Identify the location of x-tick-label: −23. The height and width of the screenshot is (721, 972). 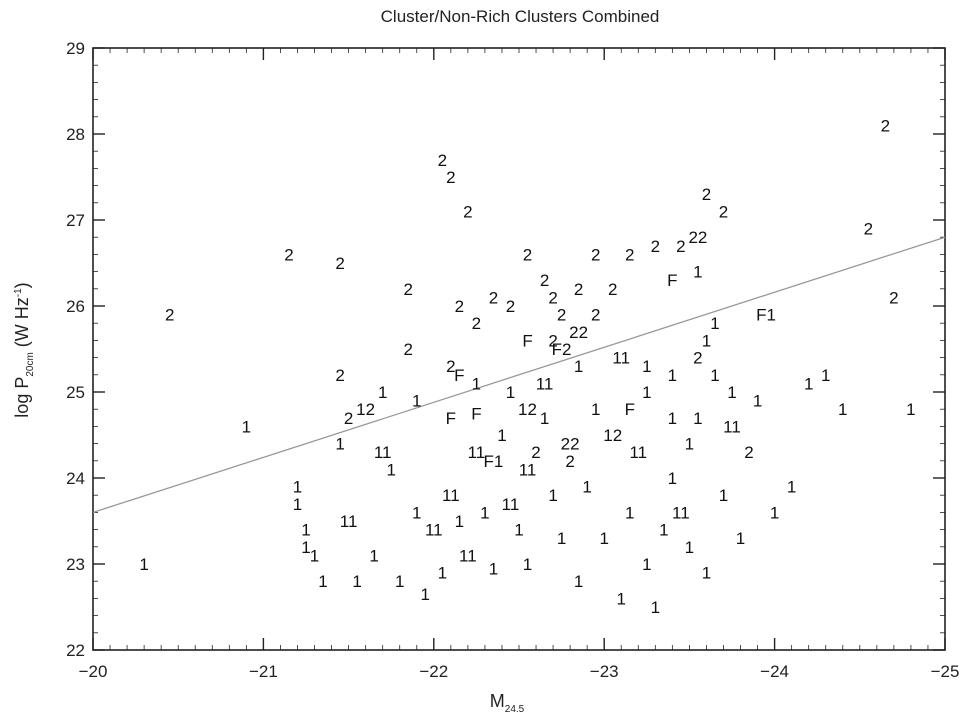
(604, 671).